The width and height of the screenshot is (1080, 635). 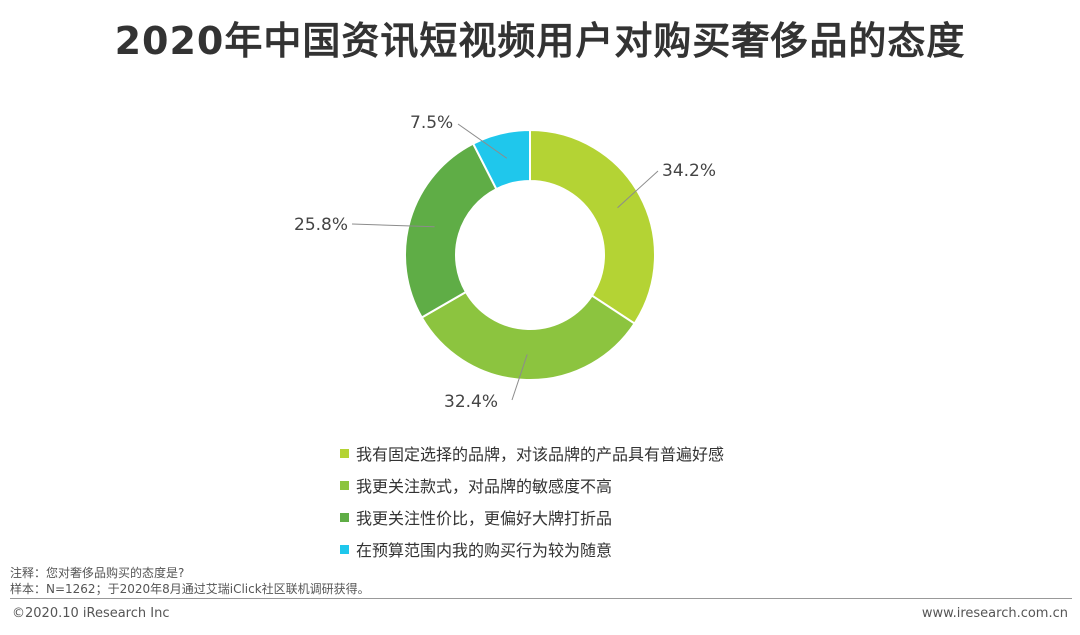 I want to click on legend-item-3: 我更关注性价比，更偏好大牌打折品, so click(x=620, y=517).